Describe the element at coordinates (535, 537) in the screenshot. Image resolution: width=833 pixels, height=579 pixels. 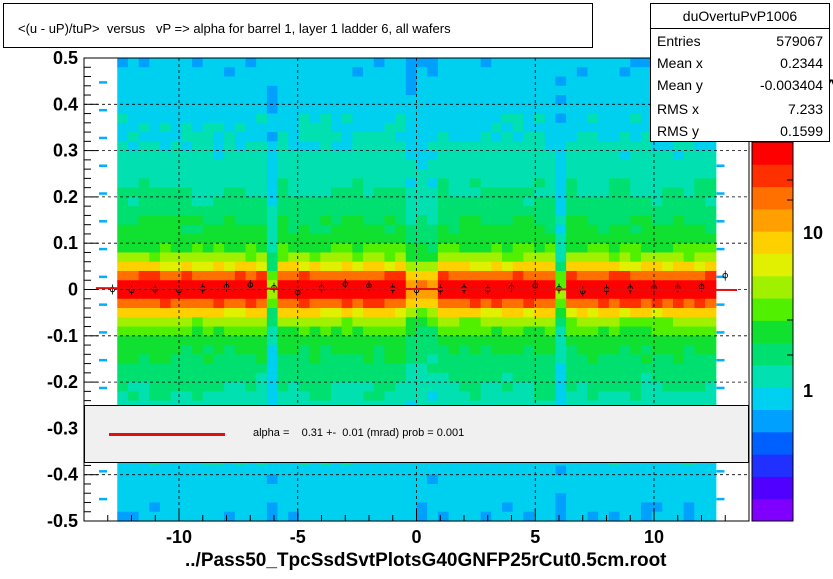
I see `x-tick-label: 5` at that location.